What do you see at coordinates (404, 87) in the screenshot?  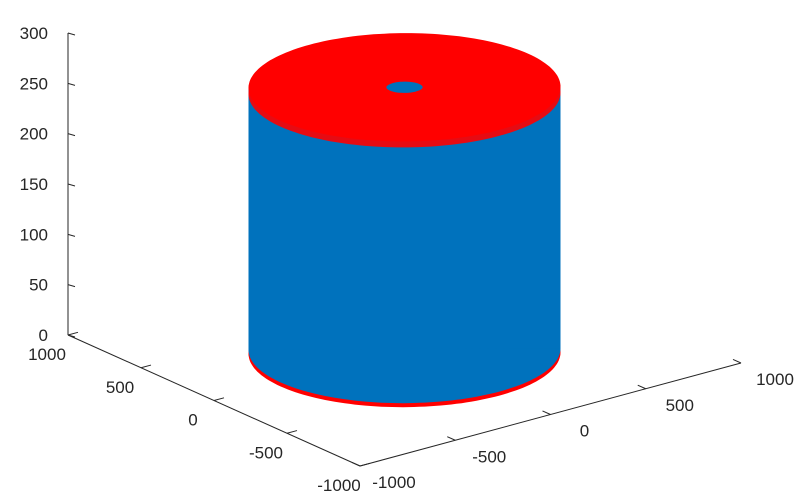 I see `cylinder-inner-hole` at bounding box center [404, 87].